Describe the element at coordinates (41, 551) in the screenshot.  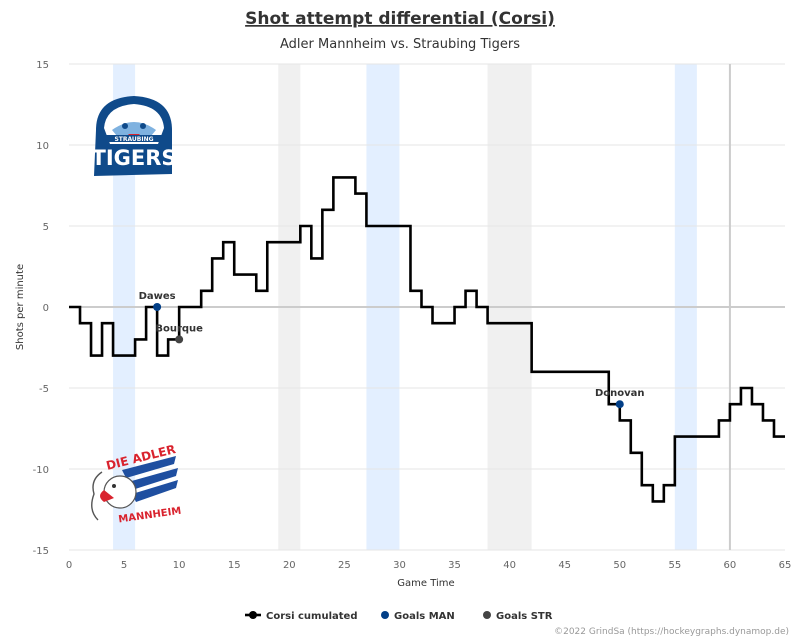
I see `y-tick-label--15: -15` at that location.